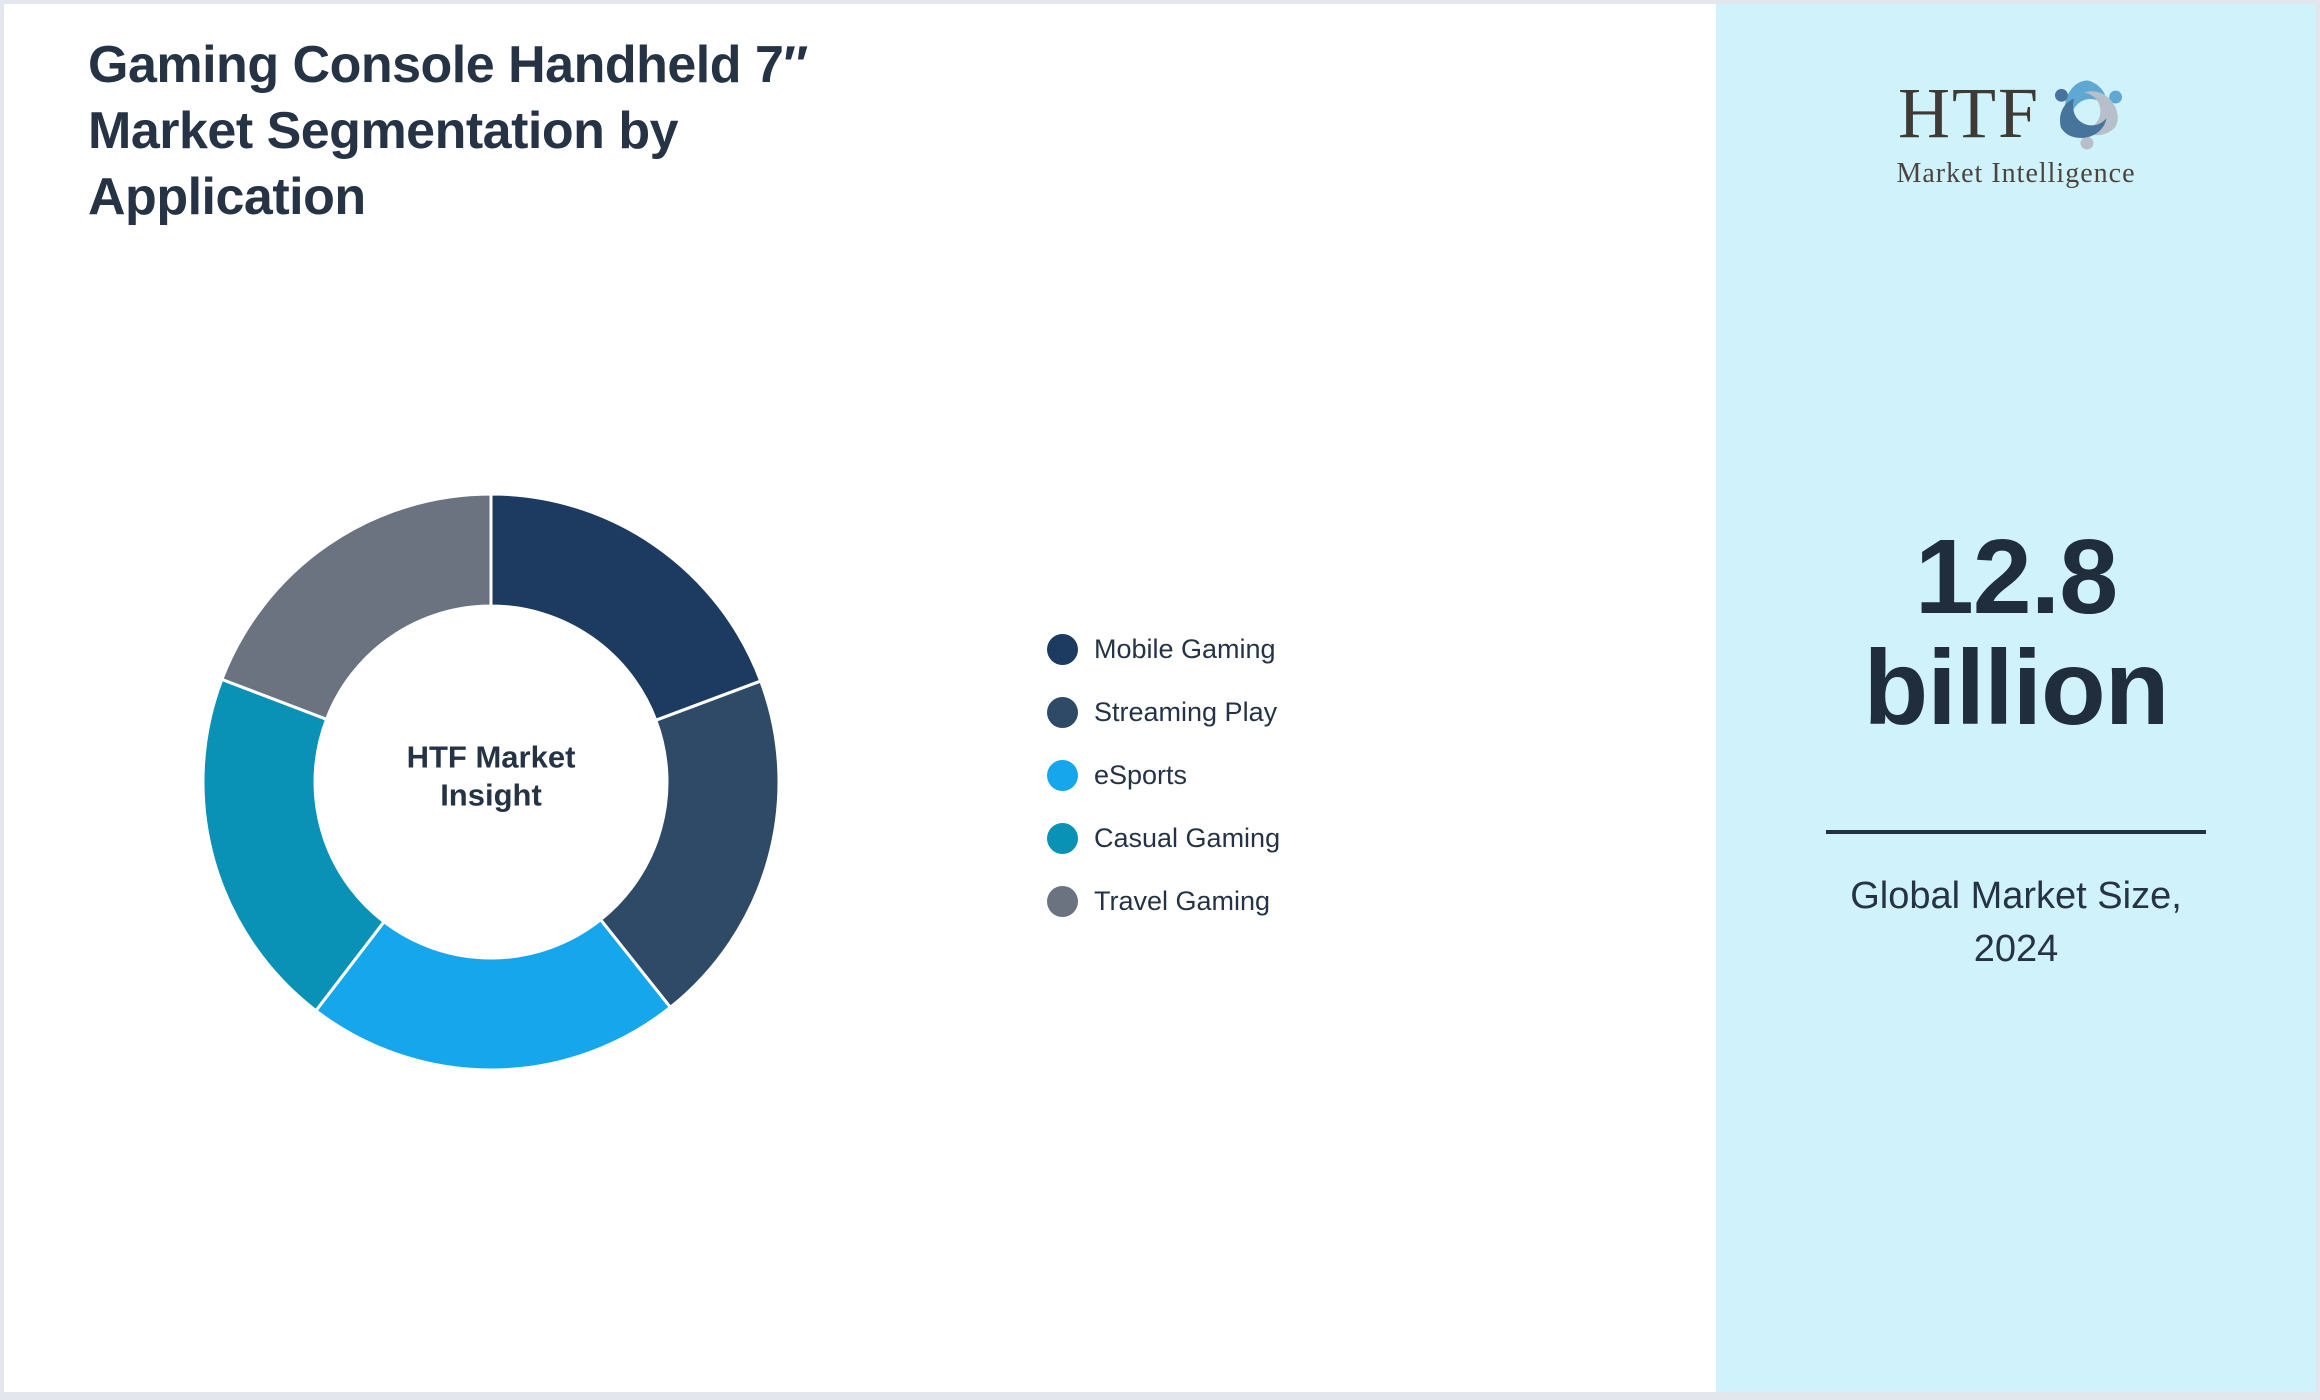 The width and height of the screenshot is (2320, 1400). I want to click on donut-slice-esports, so click(493, 994).